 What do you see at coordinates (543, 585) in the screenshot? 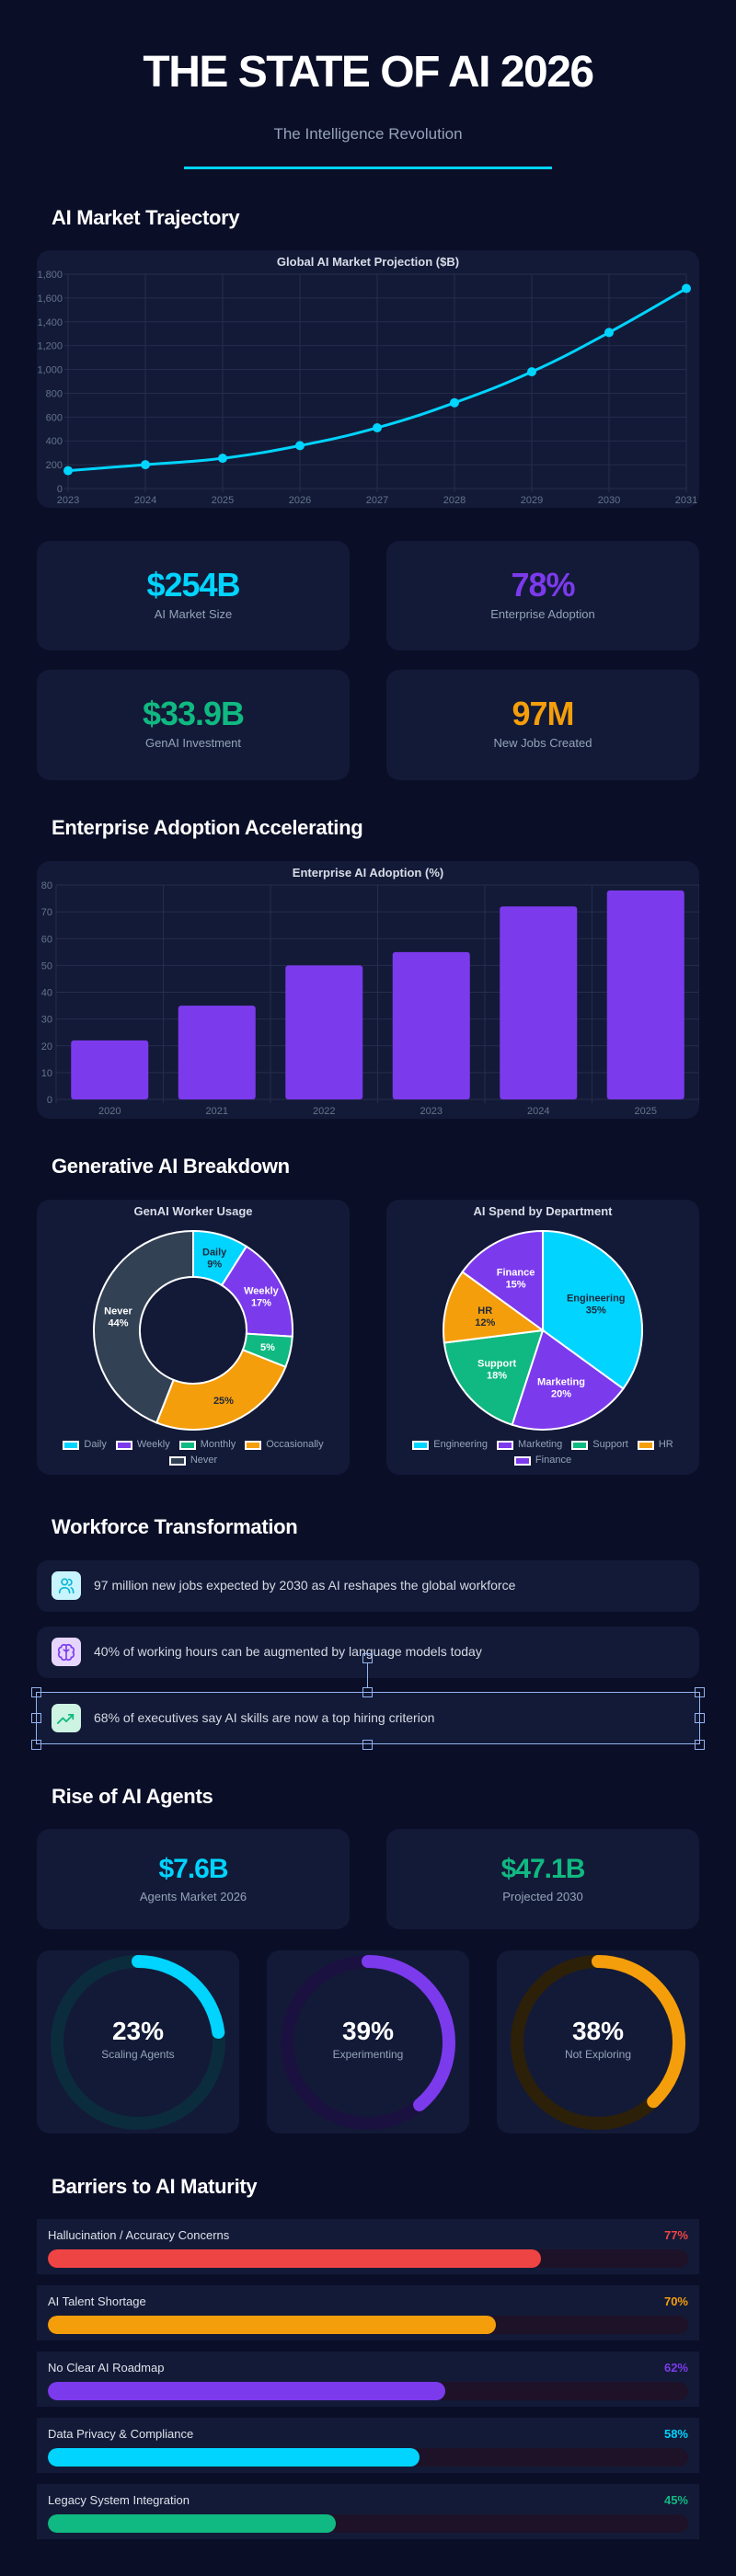
I see `stat-value: 78%` at bounding box center [543, 585].